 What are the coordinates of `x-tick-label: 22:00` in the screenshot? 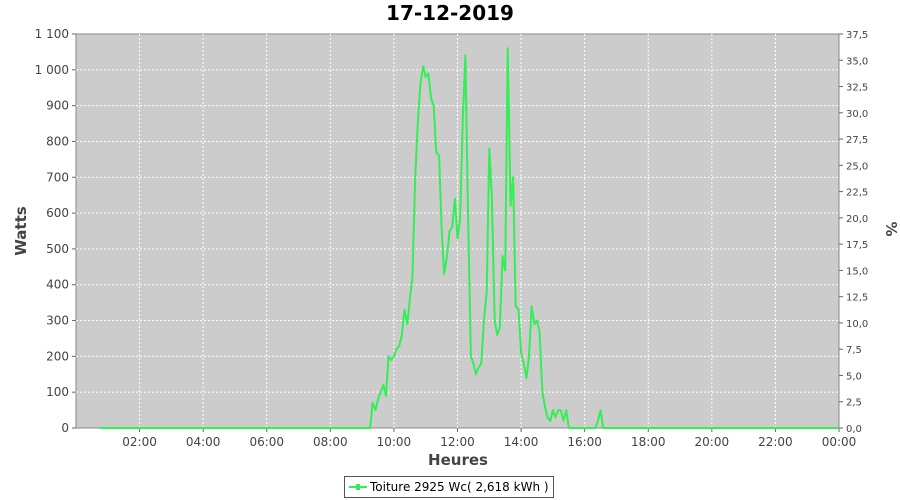 It's located at (775, 442).